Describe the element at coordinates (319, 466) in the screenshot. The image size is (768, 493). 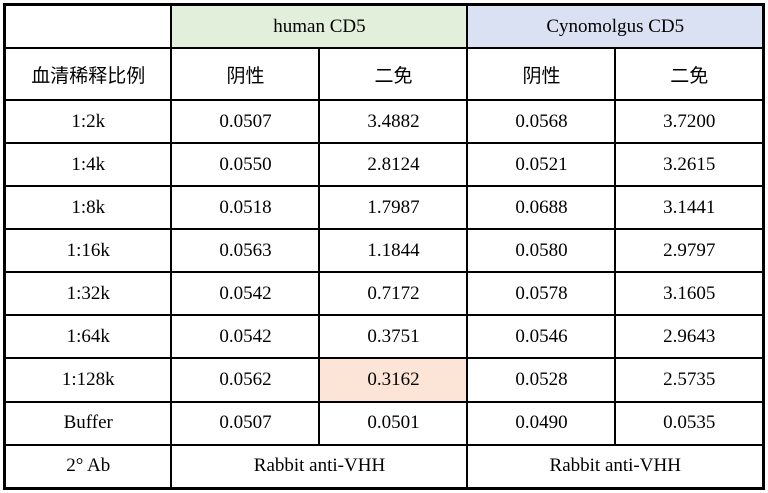
I see `footer-secondary-antibody-human: Rabbit anti-VHH` at that location.